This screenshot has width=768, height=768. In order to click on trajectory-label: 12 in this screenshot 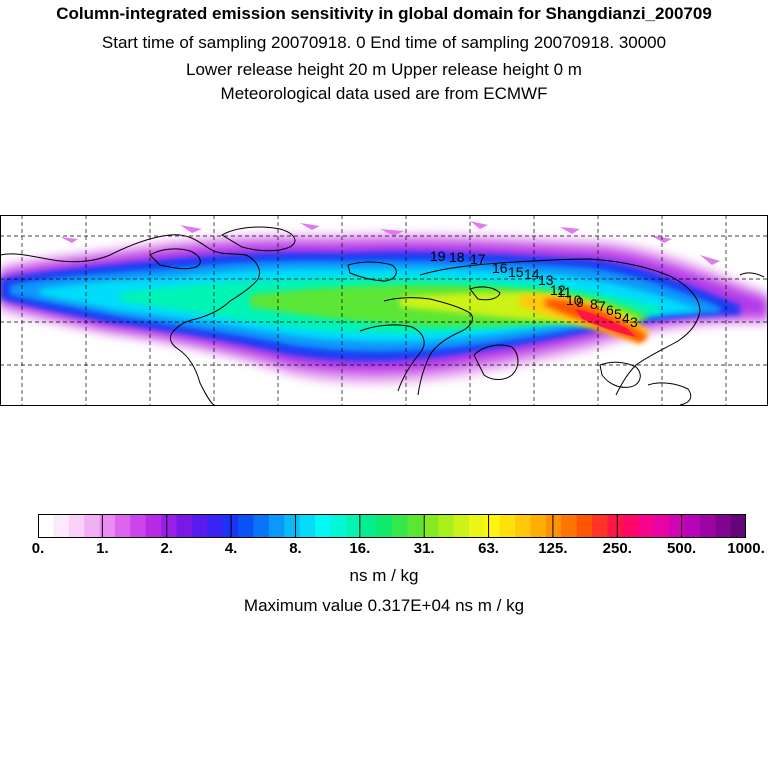, I will do `click(558, 290)`.